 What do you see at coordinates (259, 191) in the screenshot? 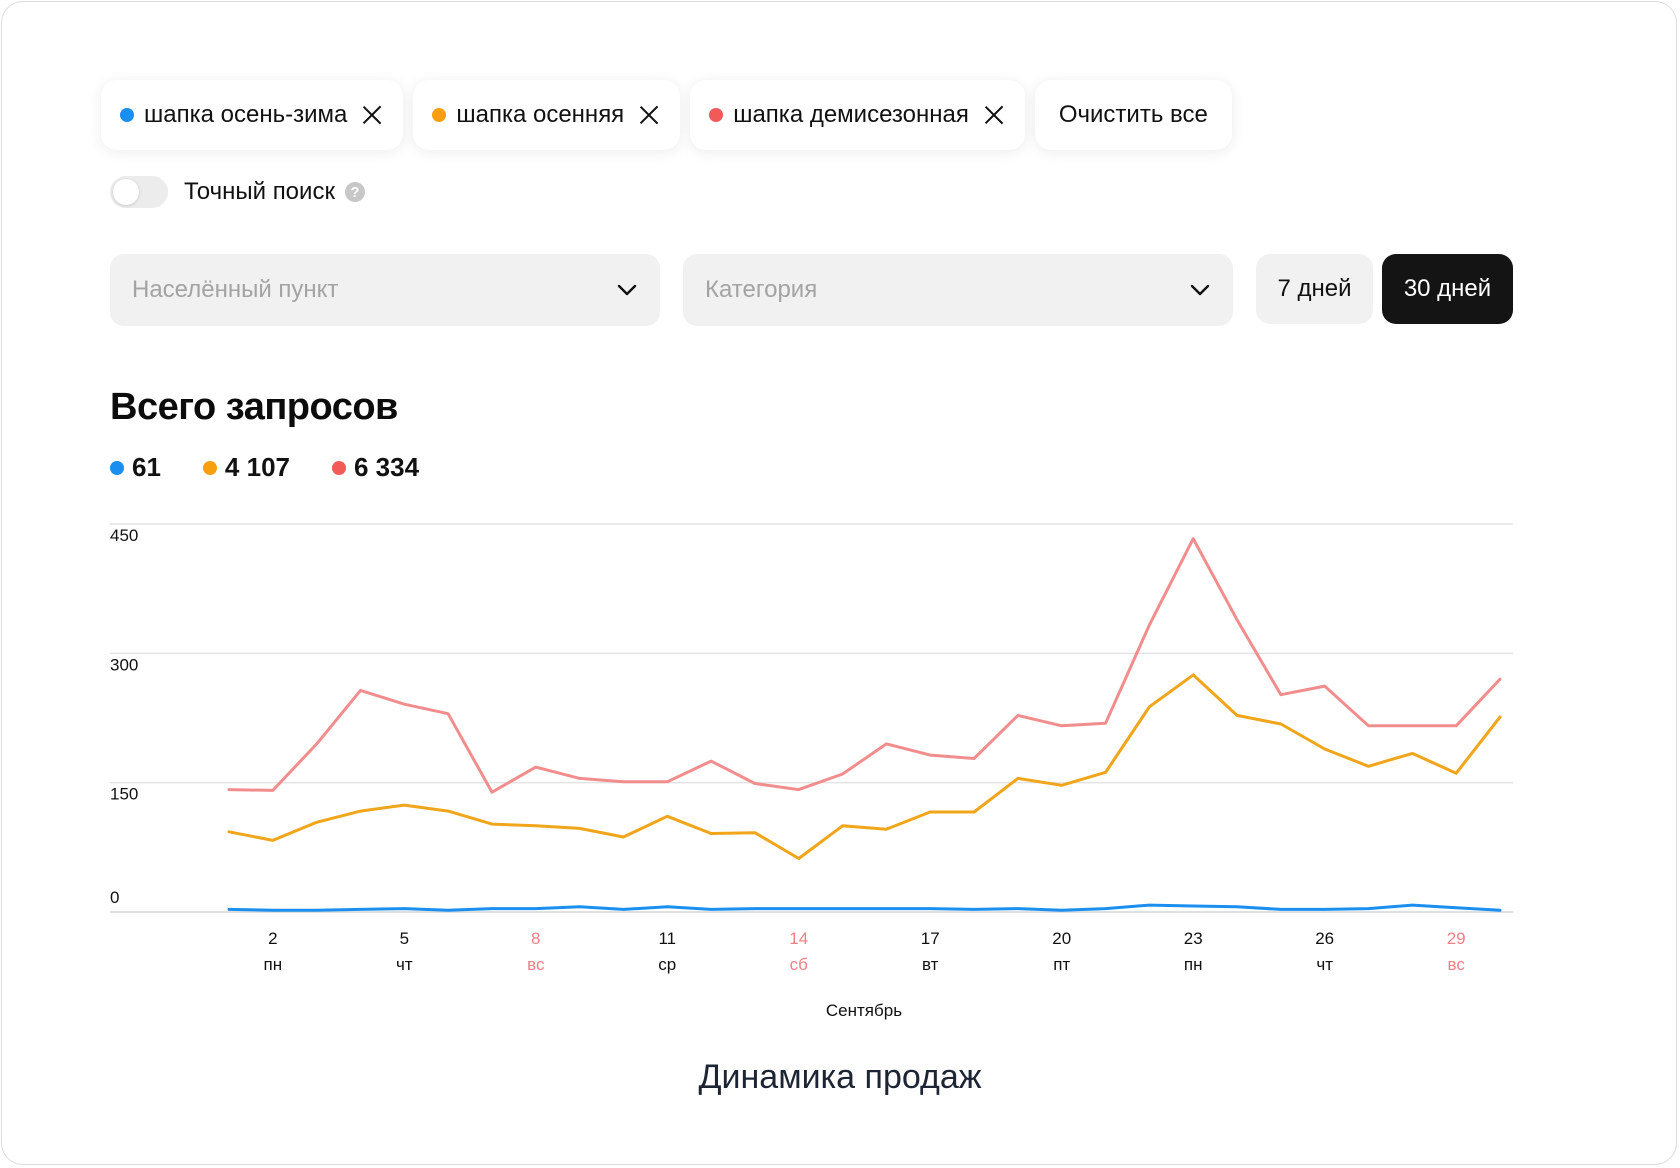
I see `exact-search-label: Точный поиск` at bounding box center [259, 191].